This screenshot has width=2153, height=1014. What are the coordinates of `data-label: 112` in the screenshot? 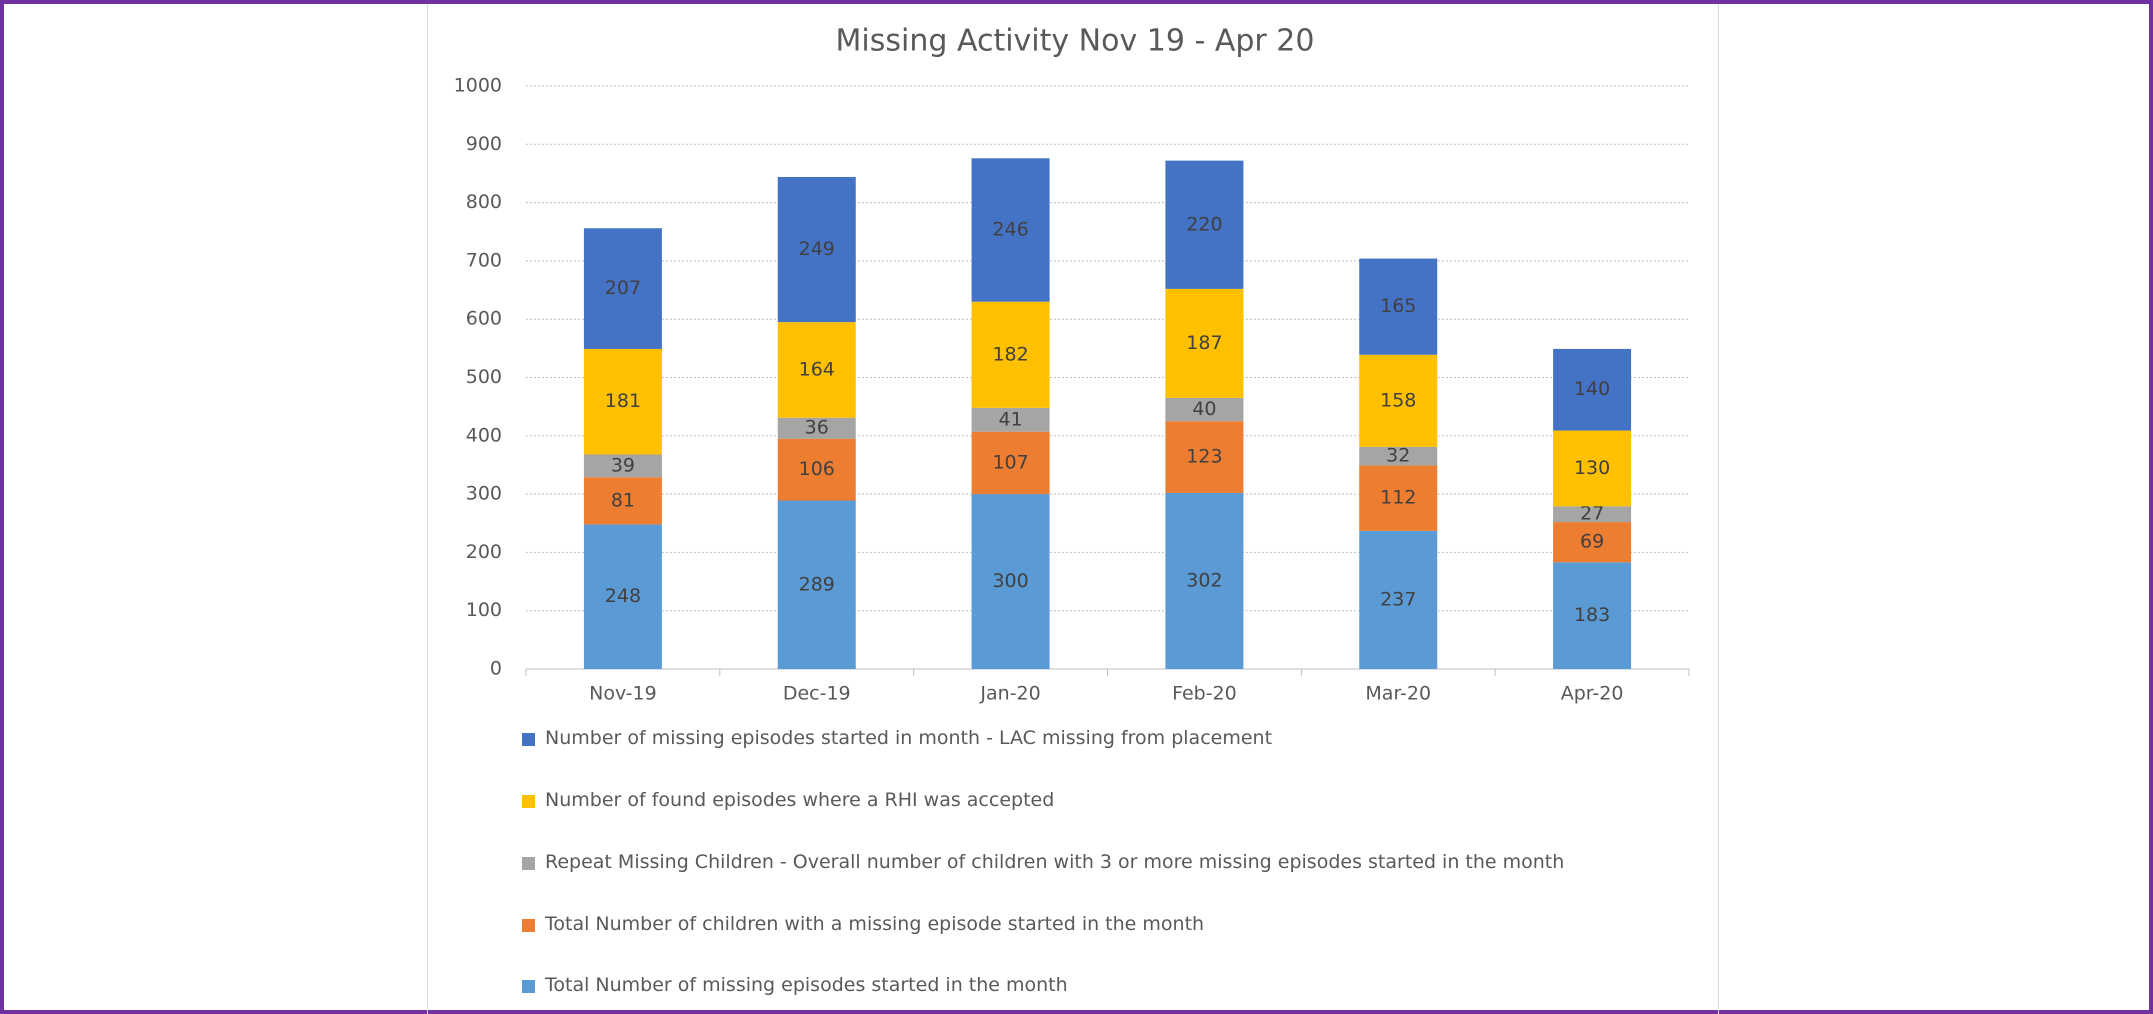 It's located at (1398, 498).